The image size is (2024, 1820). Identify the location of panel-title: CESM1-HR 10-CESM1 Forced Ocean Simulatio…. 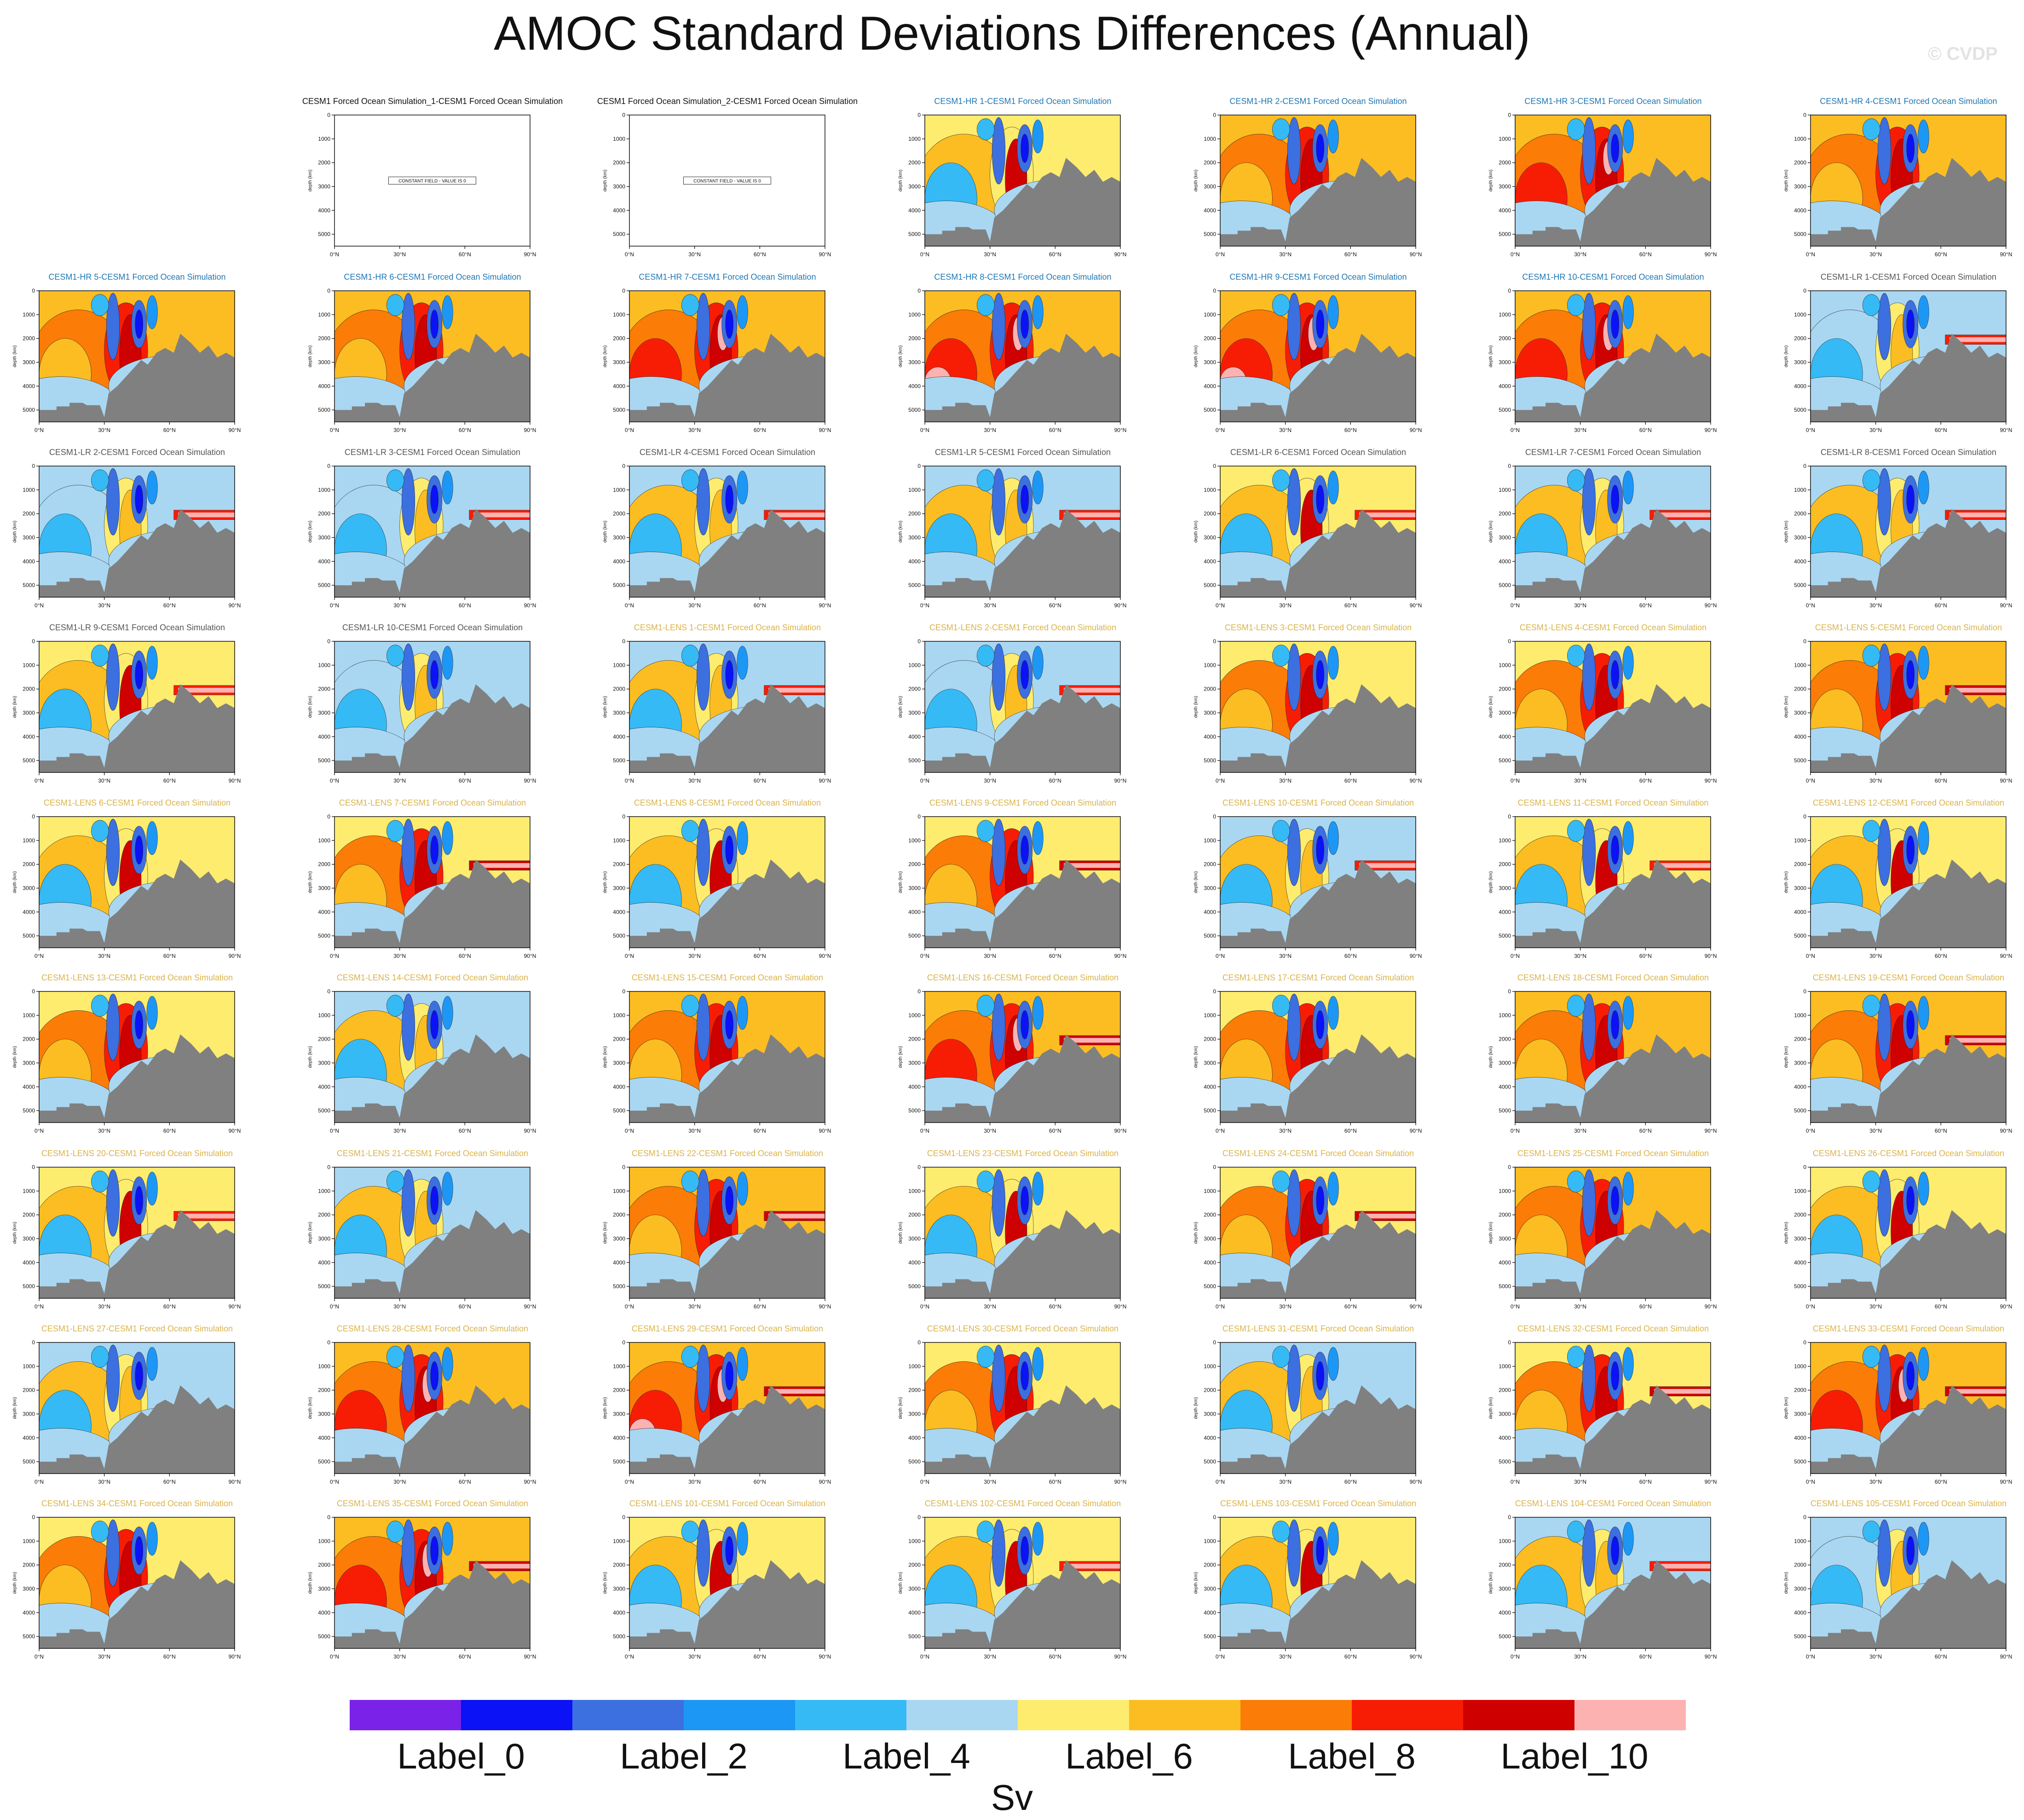
(1613, 277).